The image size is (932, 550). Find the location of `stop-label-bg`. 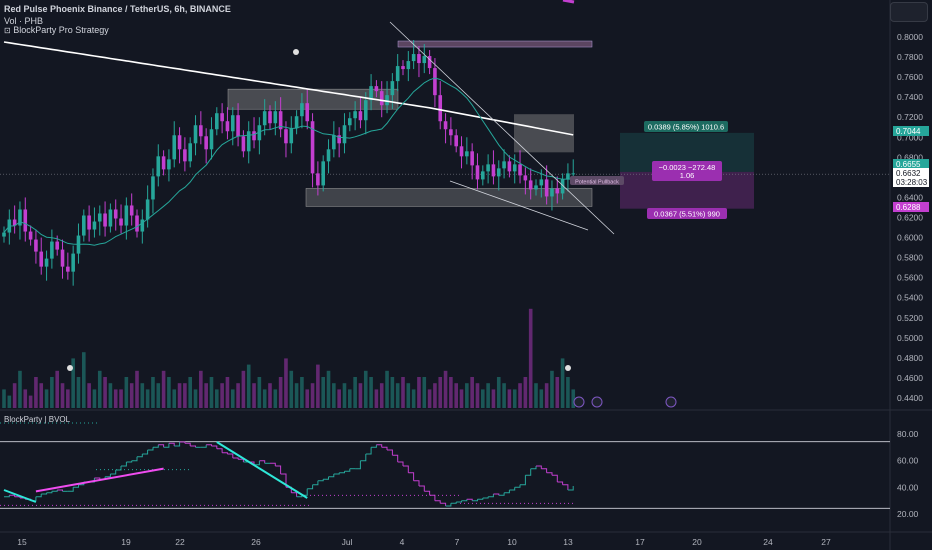

stop-label-bg is located at coordinates (687, 213).